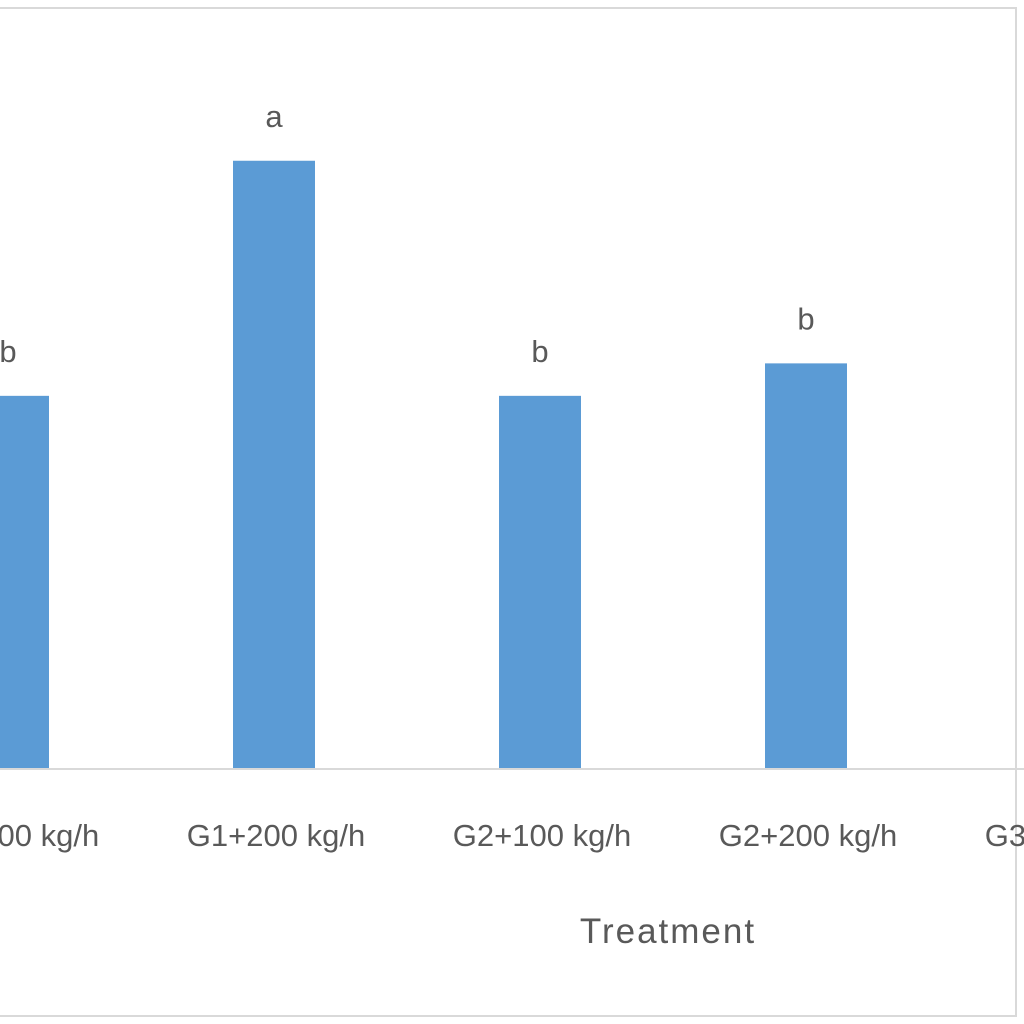 The width and height of the screenshot is (1024, 1024). Describe the element at coordinates (542, 835) in the screenshot. I see `x-tick-label-3: G2+100 kg/h` at that location.